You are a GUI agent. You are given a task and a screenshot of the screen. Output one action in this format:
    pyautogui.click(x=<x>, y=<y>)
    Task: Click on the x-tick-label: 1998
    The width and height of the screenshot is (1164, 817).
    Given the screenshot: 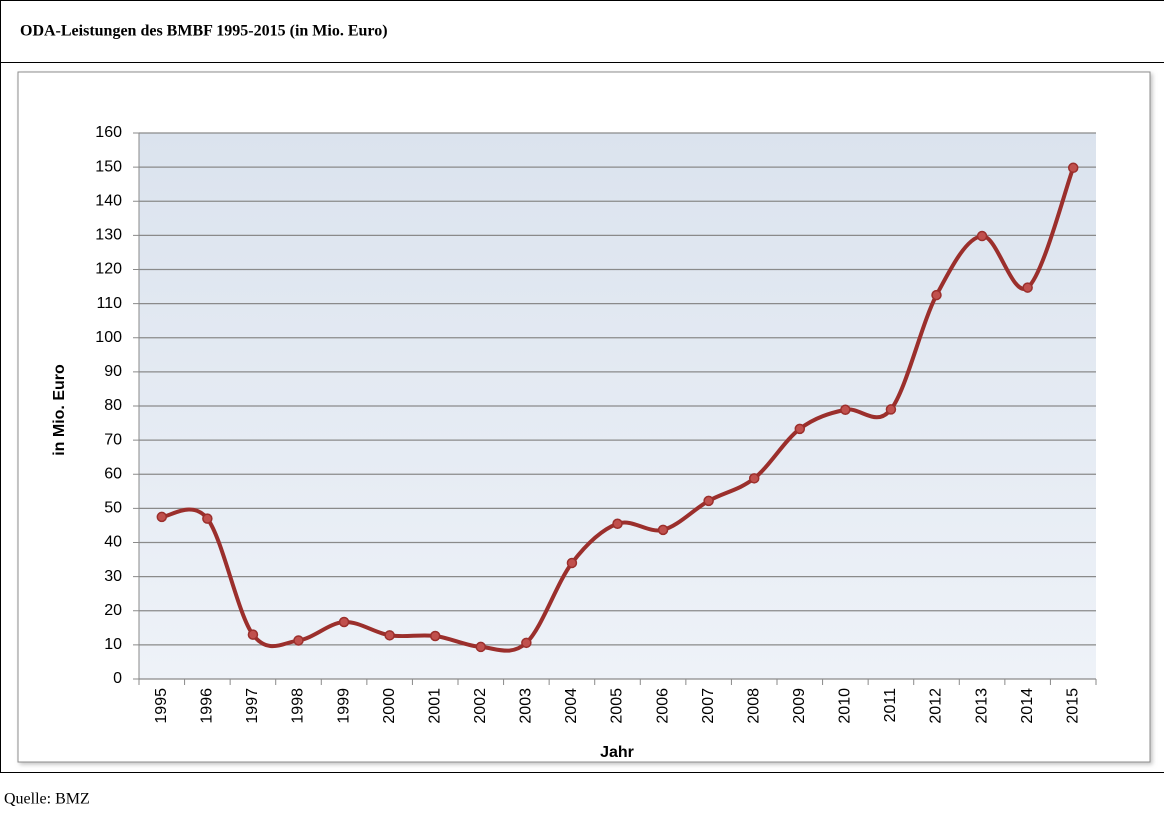 What is the action you would take?
    pyautogui.click(x=298, y=706)
    